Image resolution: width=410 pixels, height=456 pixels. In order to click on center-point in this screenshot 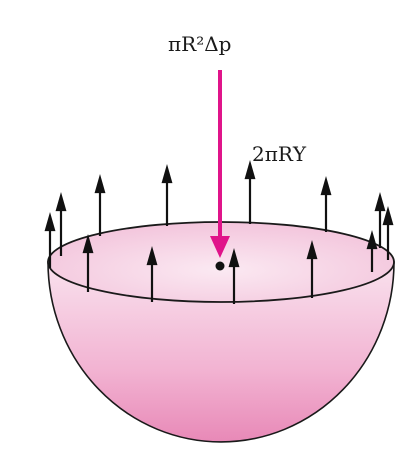, I will do `click(220, 266)`.